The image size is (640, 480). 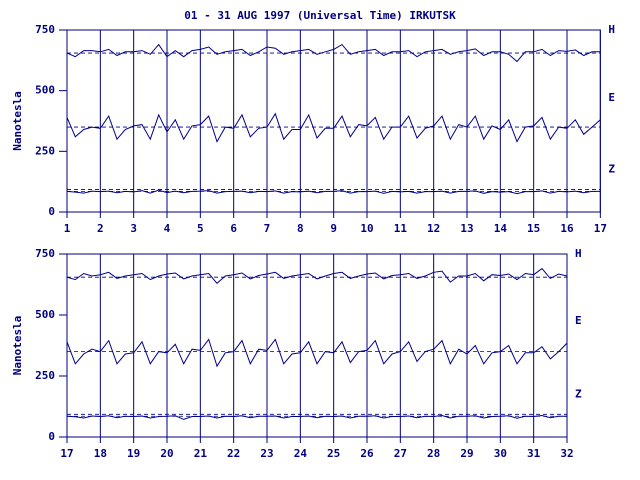 What do you see at coordinates (500, 453) in the screenshot?
I see `x-tick-label: 30` at bounding box center [500, 453].